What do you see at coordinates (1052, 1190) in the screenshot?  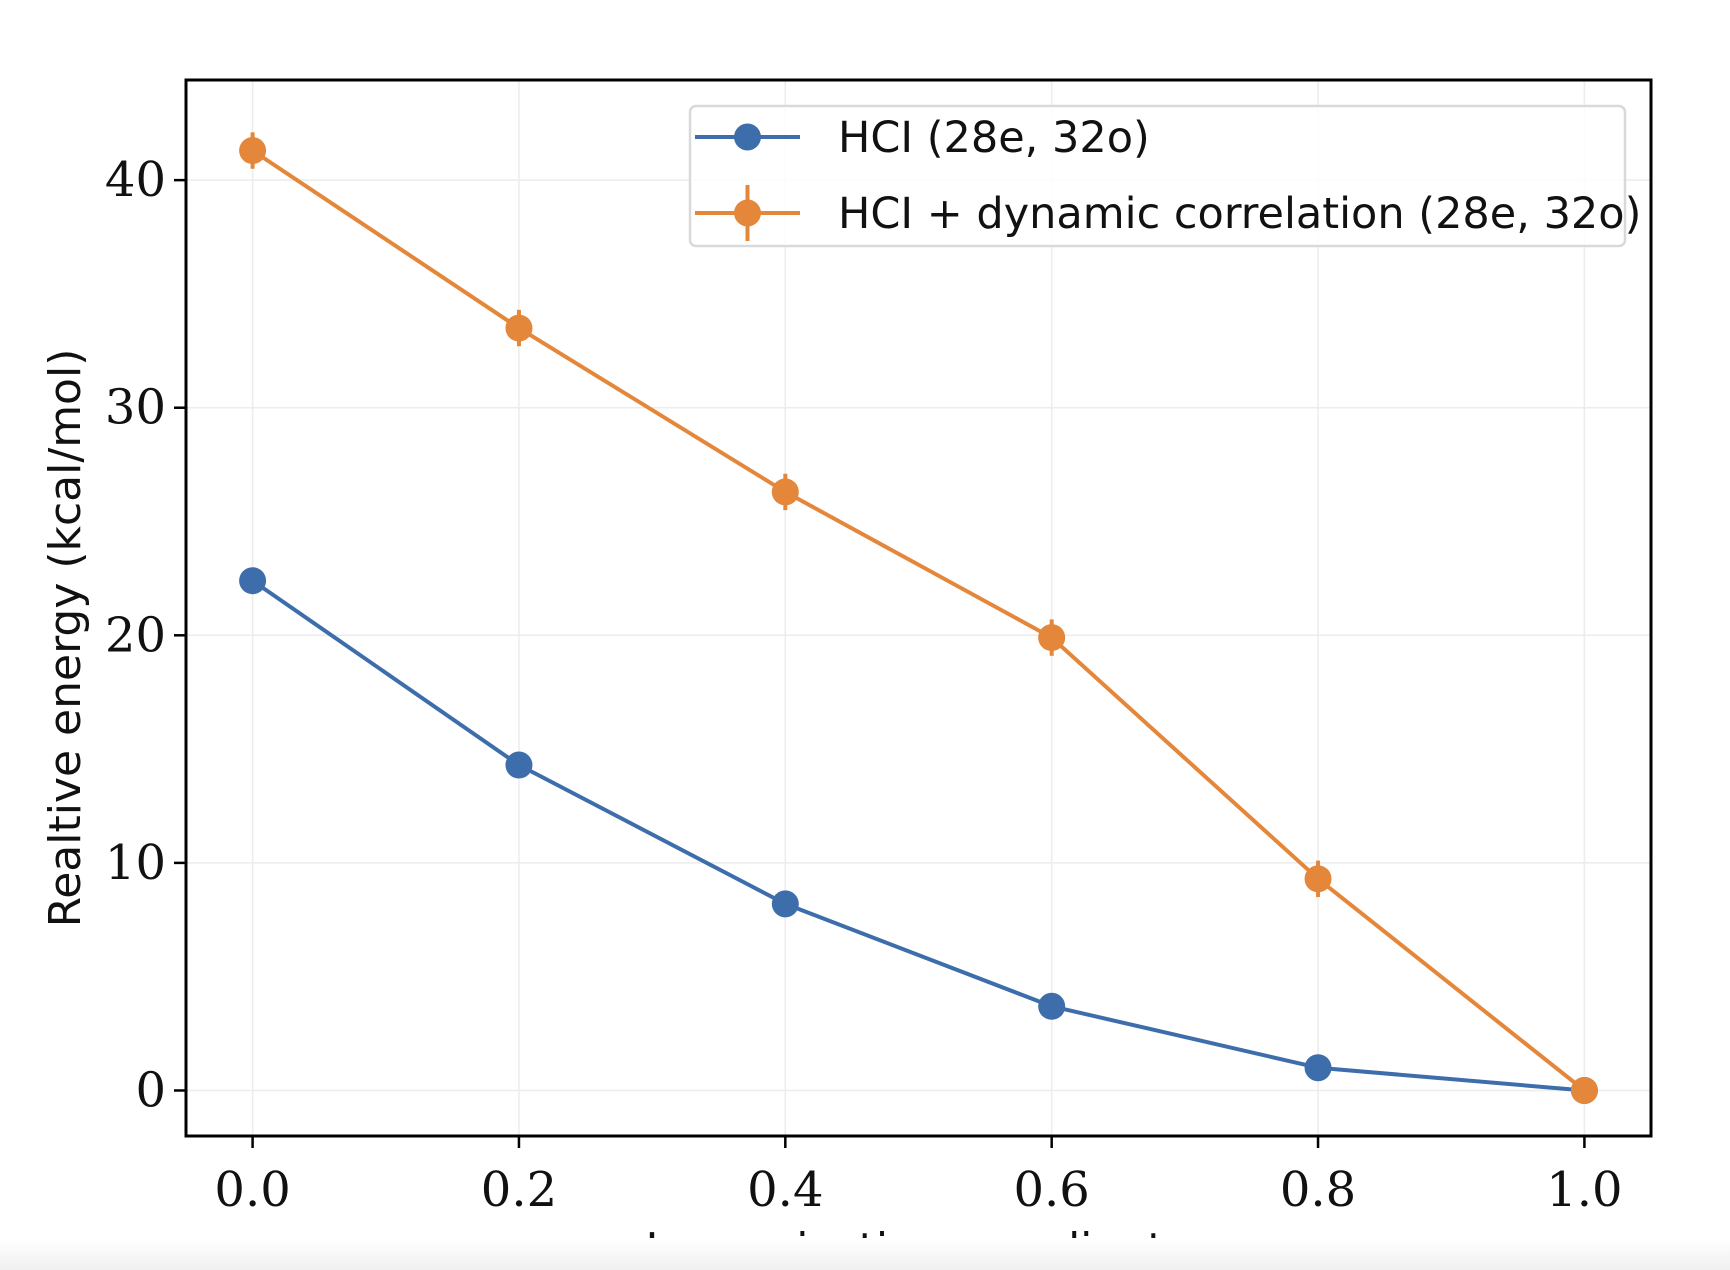 I see `x-tick-label: 0.6` at bounding box center [1052, 1190].